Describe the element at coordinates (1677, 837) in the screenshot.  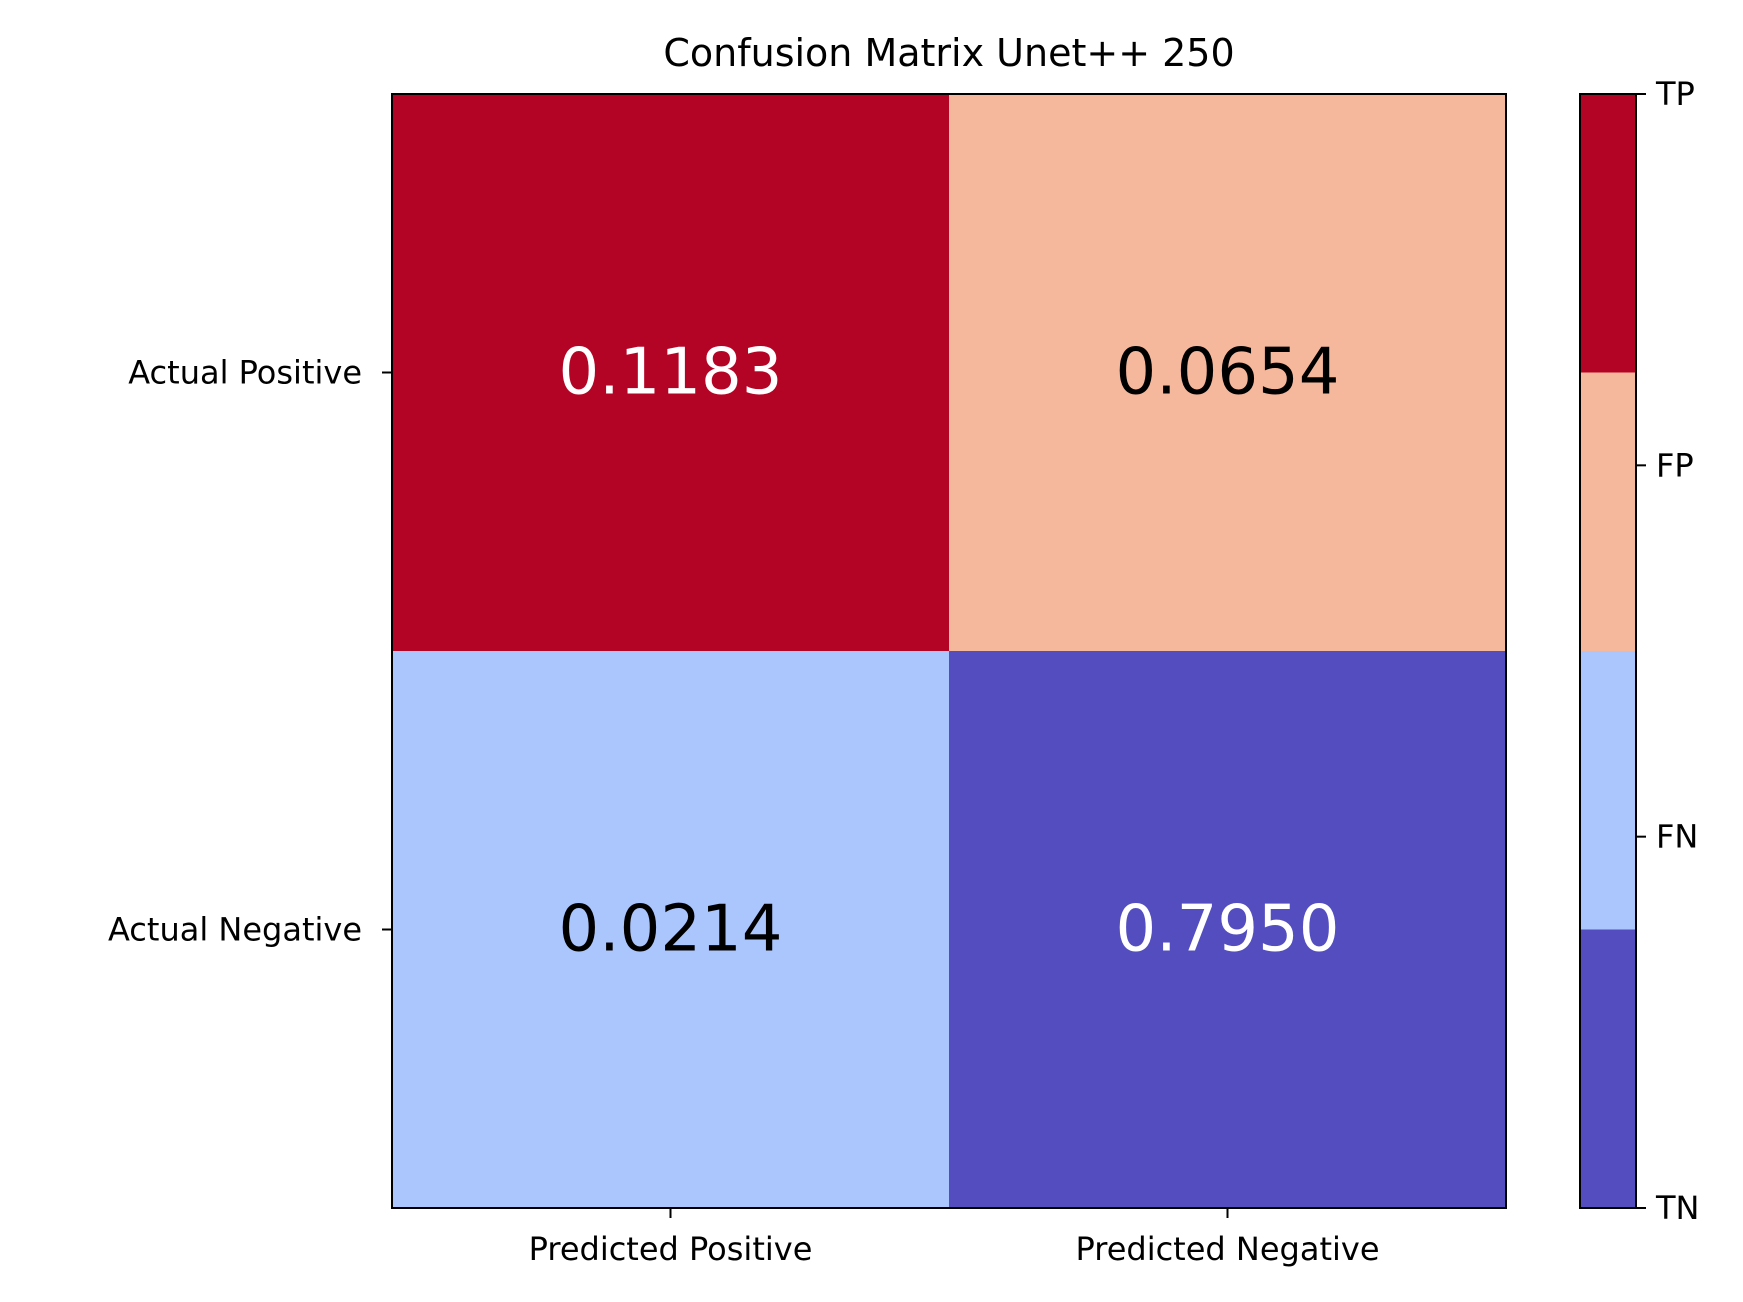
I see `colorbar-tick-label-fn: FN` at that location.